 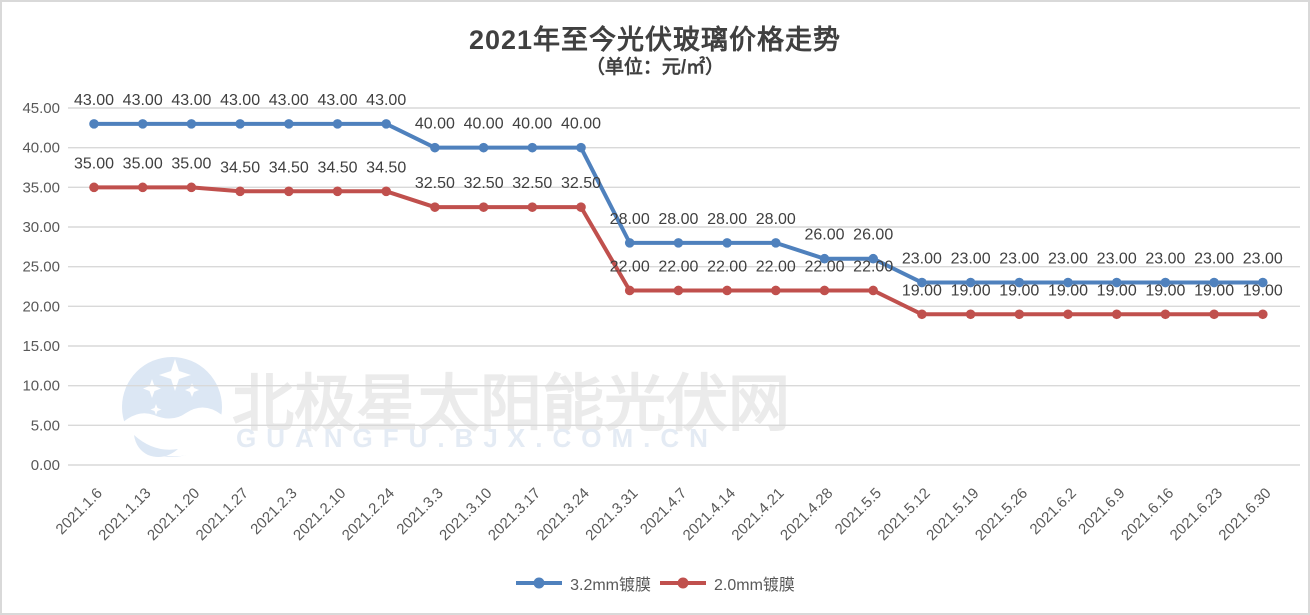 I want to click on x-axis-tick-label: 2021.6.30, so click(x=1244, y=514).